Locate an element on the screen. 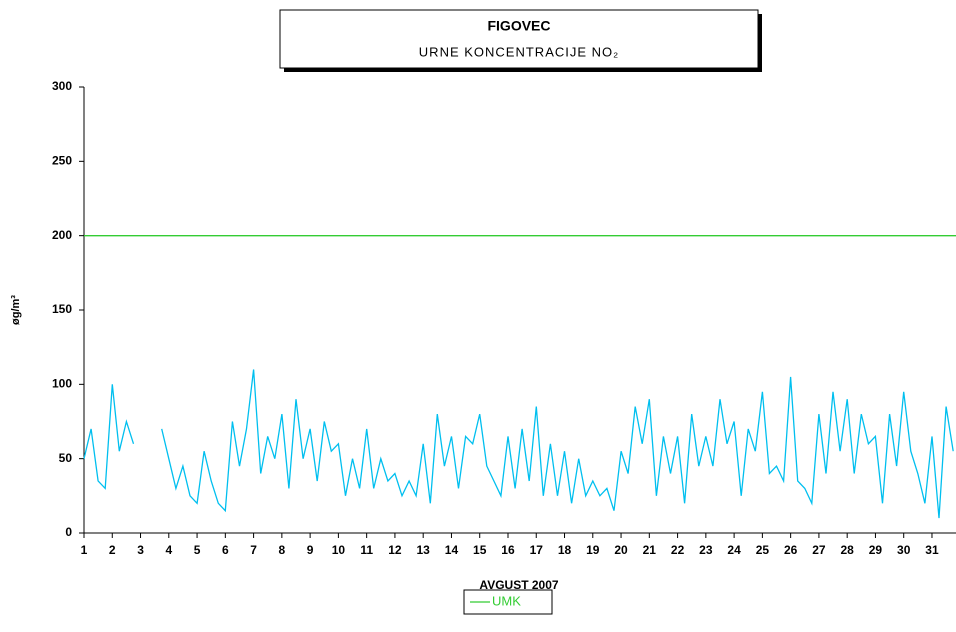 The width and height of the screenshot is (956, 632). x-tick-label: 27 is located at coordinates (819, 550).